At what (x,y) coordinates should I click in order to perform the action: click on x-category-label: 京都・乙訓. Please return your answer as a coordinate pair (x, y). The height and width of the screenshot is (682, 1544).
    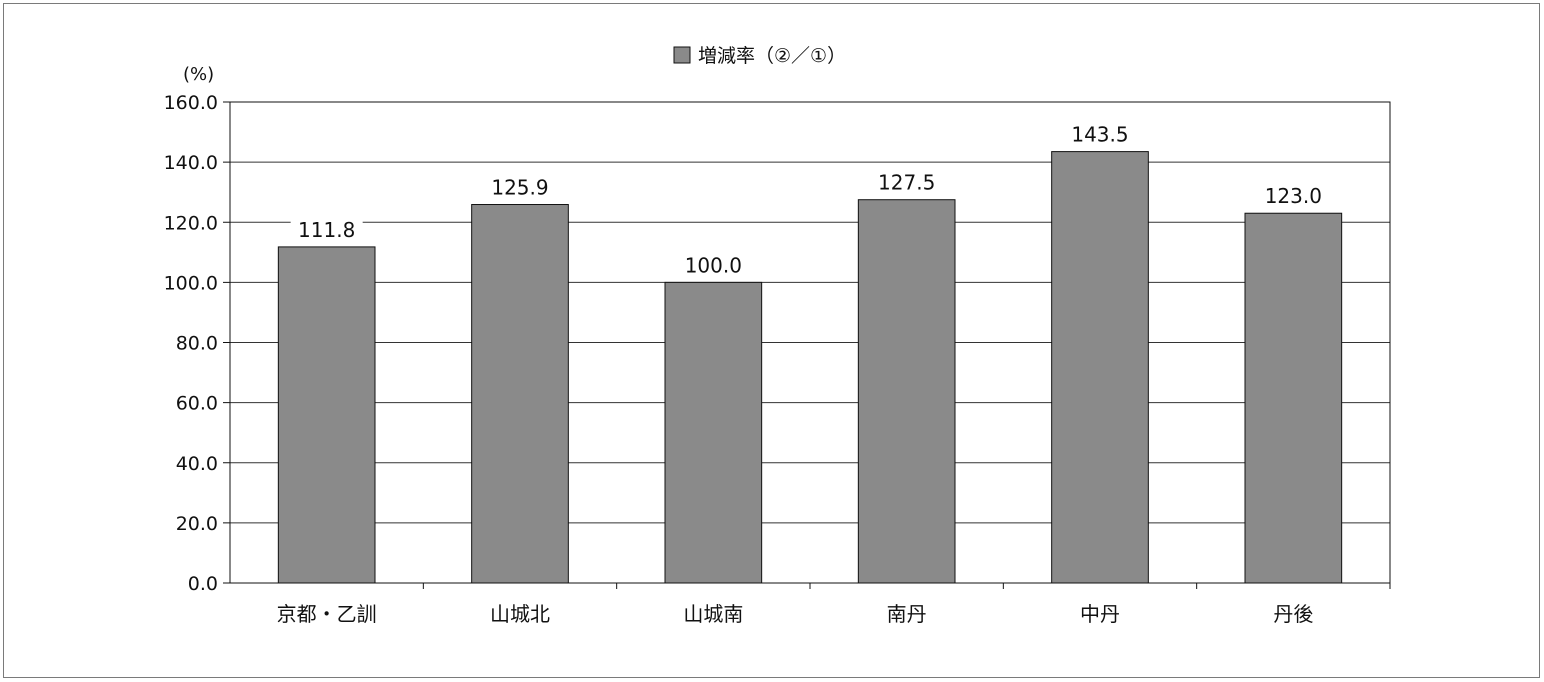
    Looking at the image, I should click on (327, 614).